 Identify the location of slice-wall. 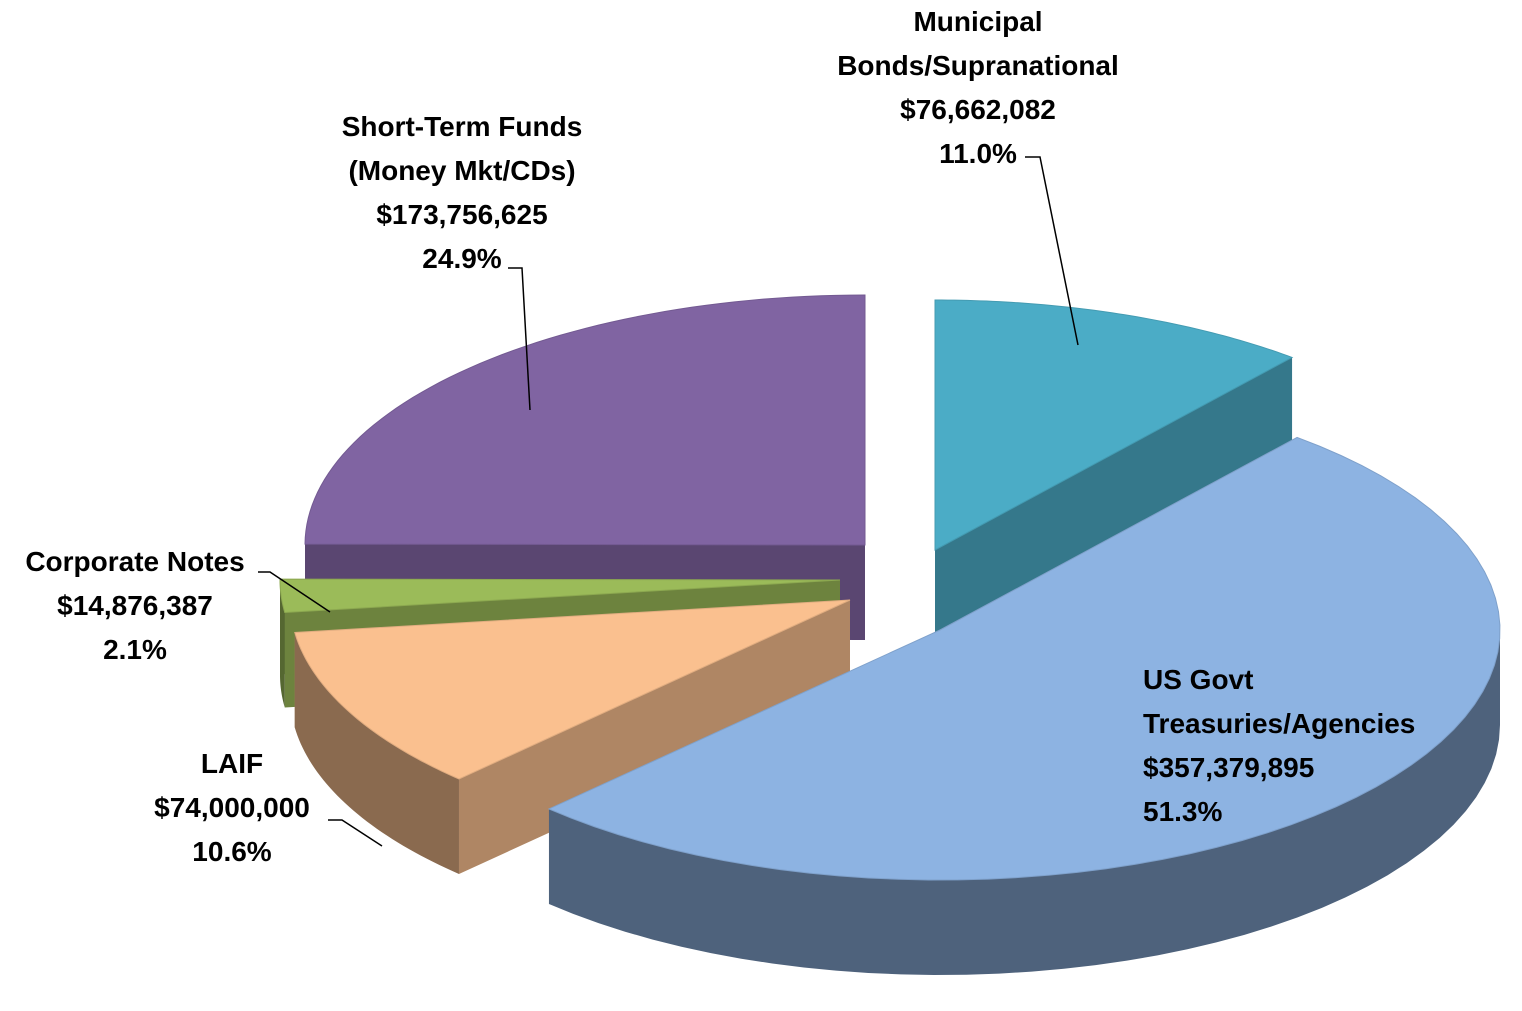
(1114, 501).